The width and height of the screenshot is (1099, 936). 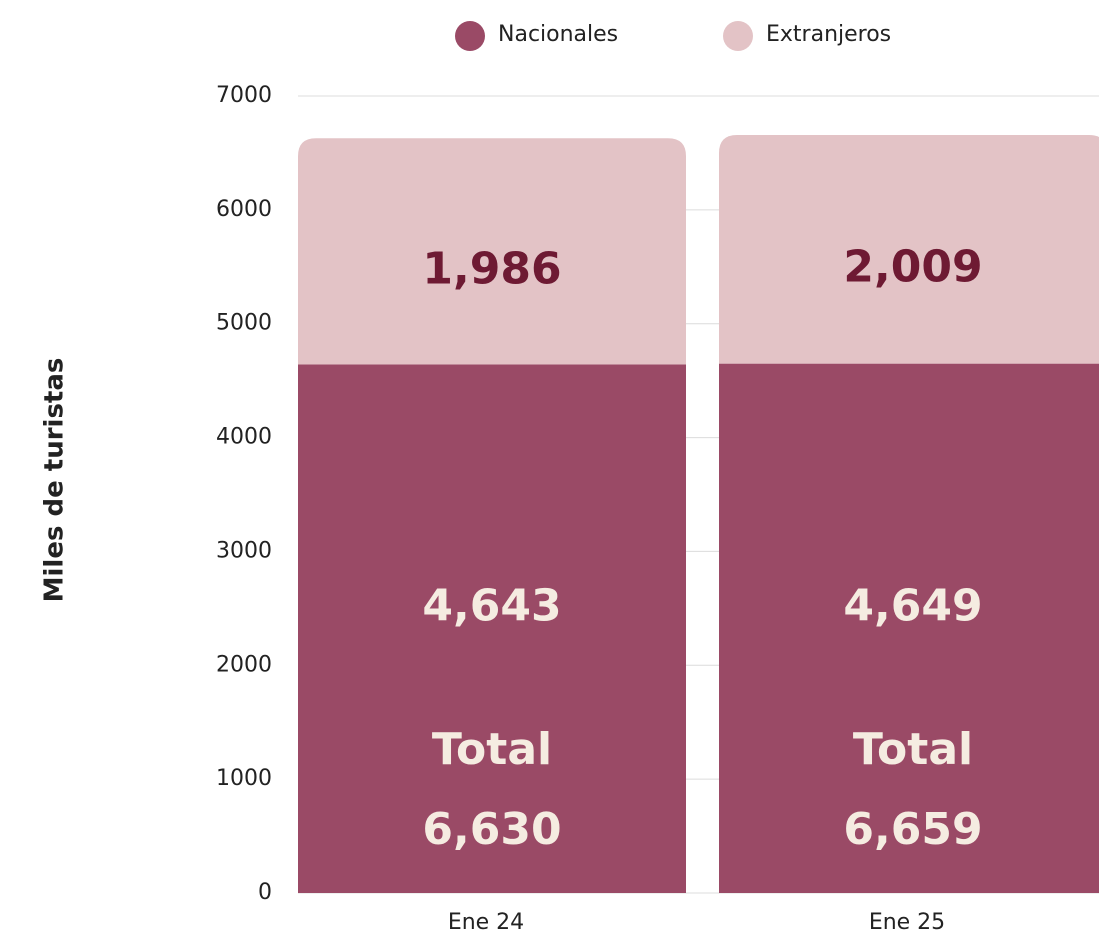 I want to click on y-tick-label: 6000, so click(x=244, y=209).